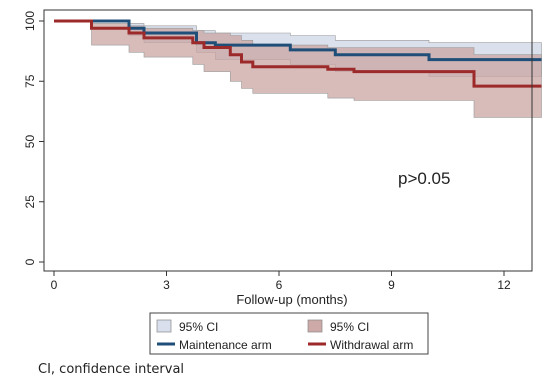  Describe the element at coordinates (30, 21) in the screenshot. I see `y-tick-label: 100` at that location.